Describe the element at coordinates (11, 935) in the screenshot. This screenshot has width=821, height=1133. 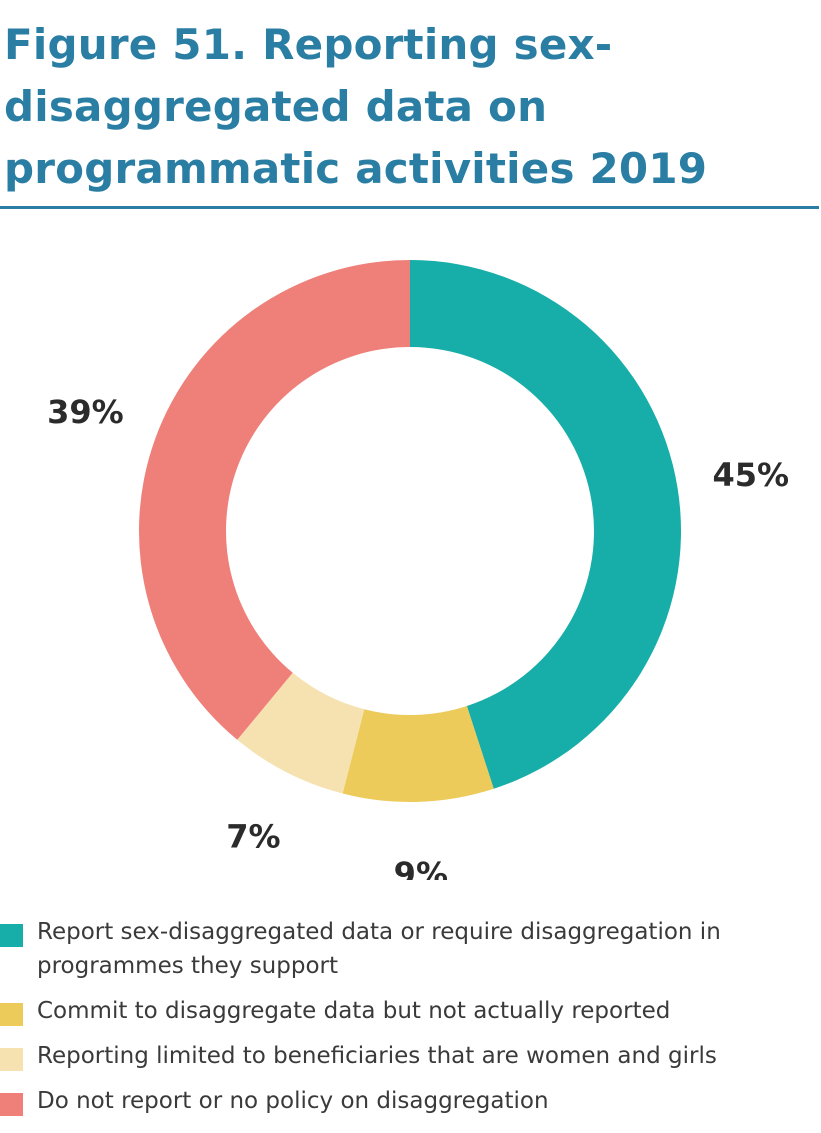
I see `legend-swatch-report` at that location.